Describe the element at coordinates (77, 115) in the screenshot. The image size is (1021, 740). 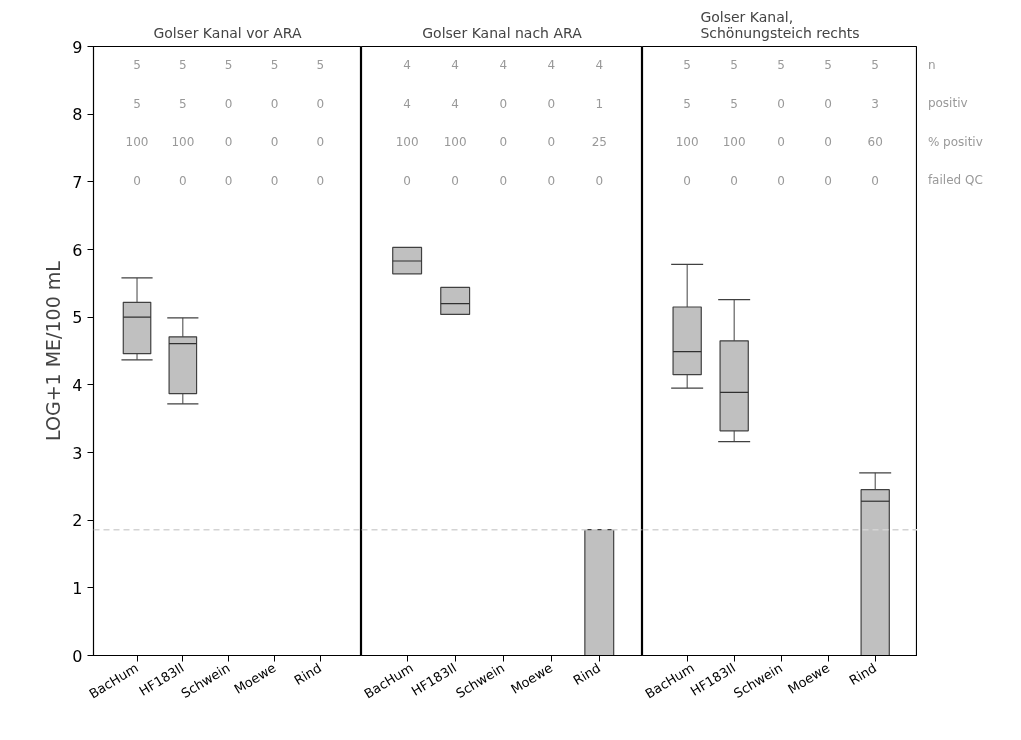
I see `y-tick-label: 8` at that location.